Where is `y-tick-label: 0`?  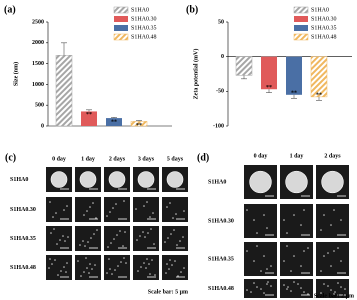
y-tick-label: 0 is located at coordinates (42, 126).